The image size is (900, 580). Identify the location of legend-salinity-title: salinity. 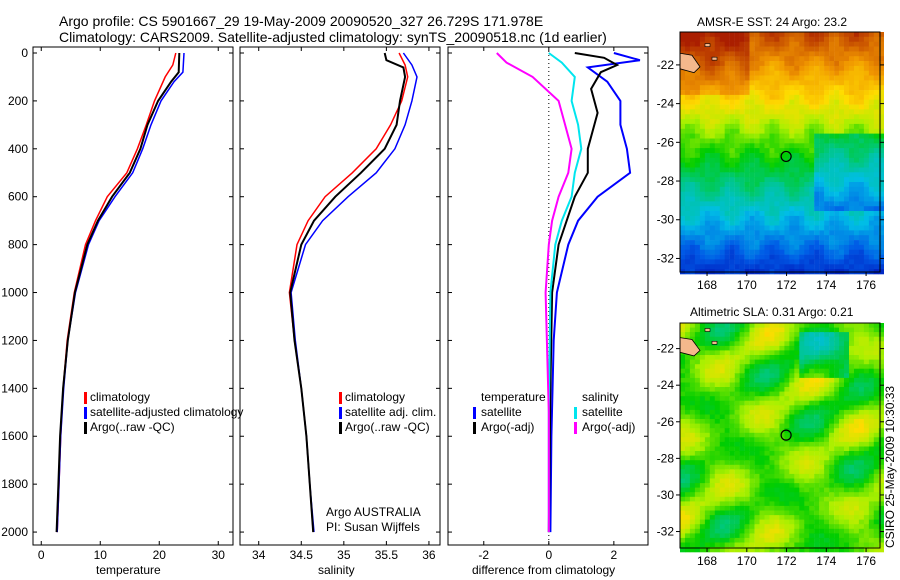
(600, 397).